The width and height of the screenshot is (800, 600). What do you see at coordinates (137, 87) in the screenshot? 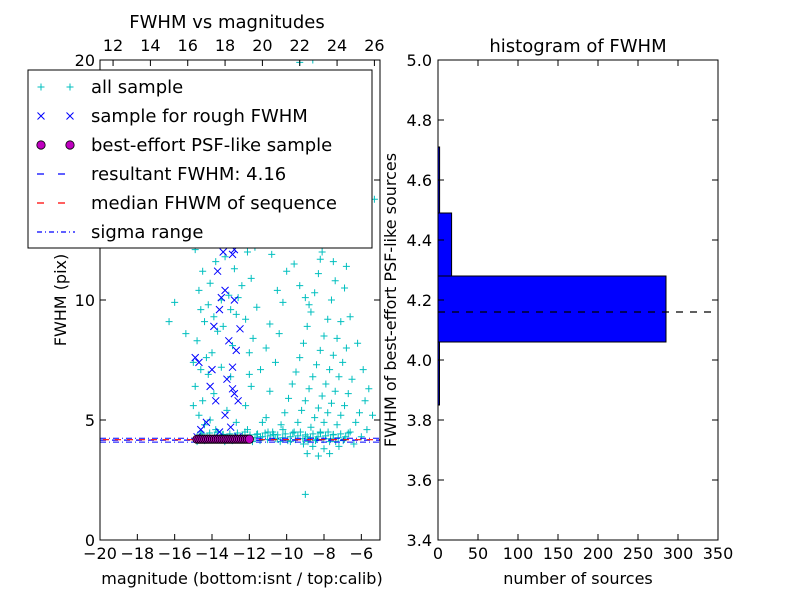
I see `legend-label: all sample` at bounding box center [137, 87].